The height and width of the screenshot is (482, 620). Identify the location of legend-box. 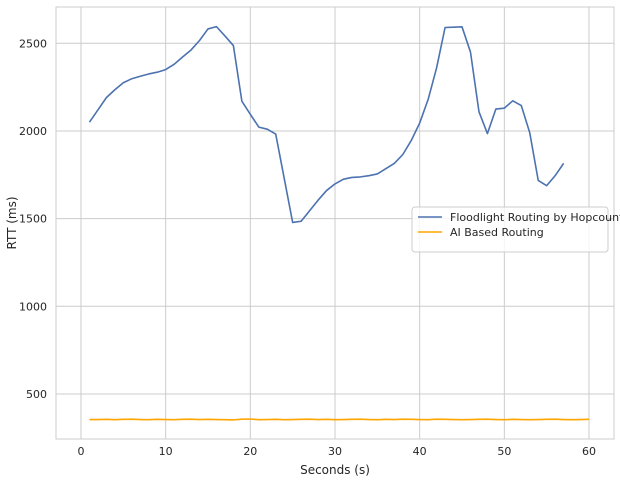
(510, 229).